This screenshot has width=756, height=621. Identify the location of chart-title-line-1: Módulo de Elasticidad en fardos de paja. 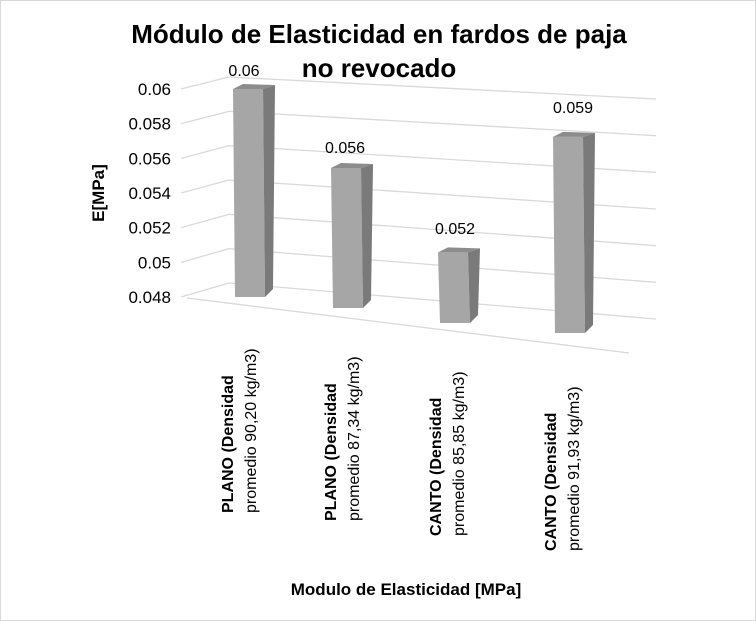
(379, 34).